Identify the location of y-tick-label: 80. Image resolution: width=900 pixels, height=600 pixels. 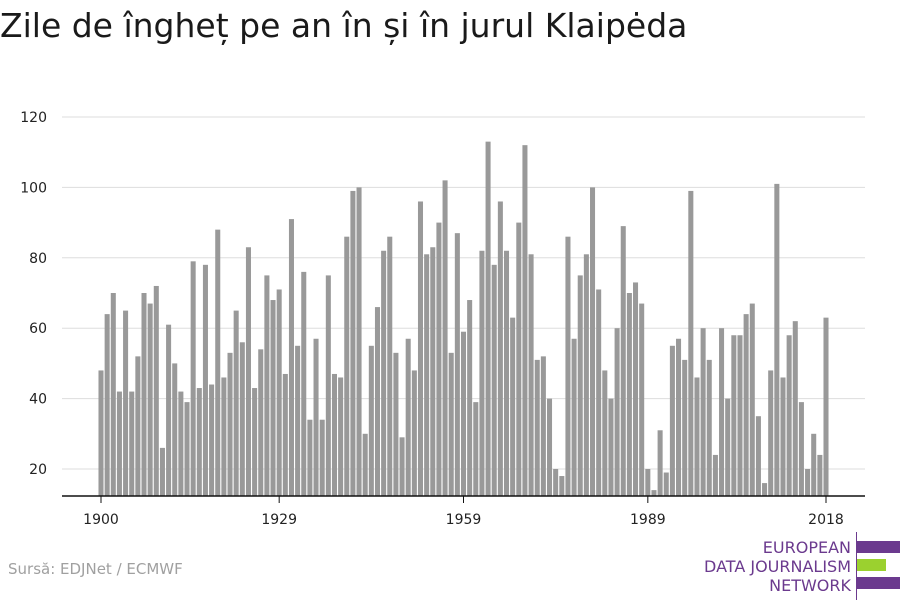
(38, 259).